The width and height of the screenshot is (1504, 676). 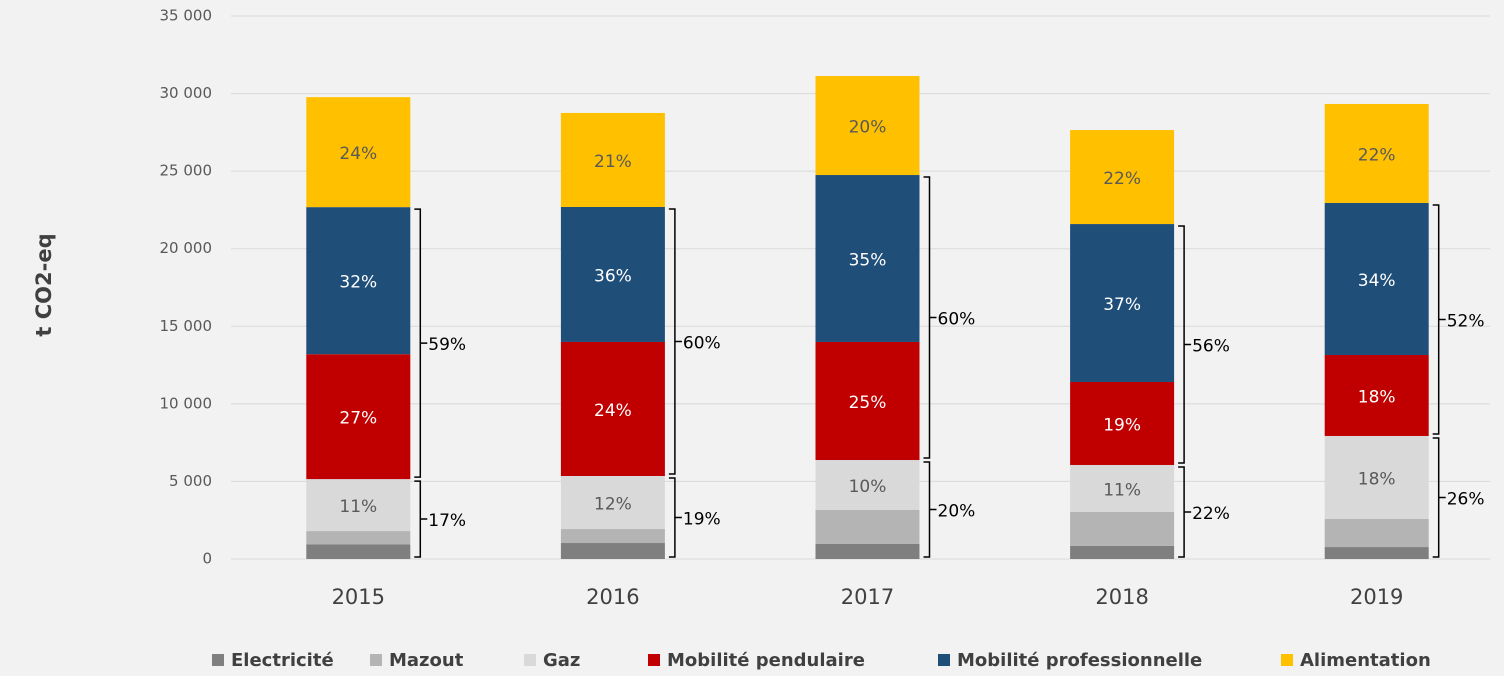 What do you see at coordinates (766, 660) in the screenshot?
I see `legend-label: Mobilité pendulaire` at bounding box center [766, 660].